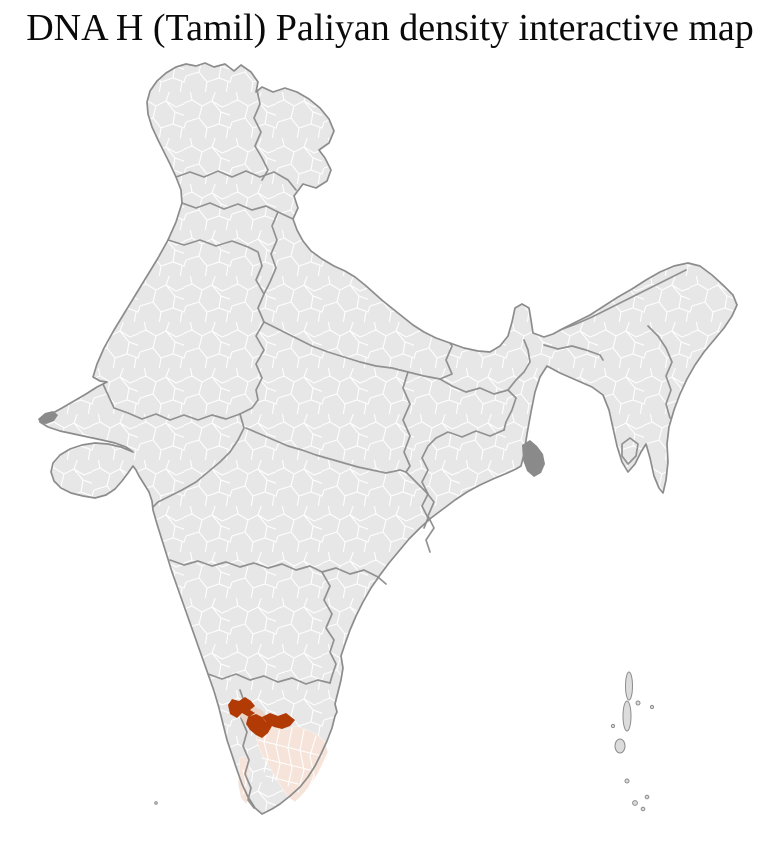  What do you see at coordinates (156, 803) in the screenshot?
I see `lakshadweep-island` at bounding box center [156, 803].